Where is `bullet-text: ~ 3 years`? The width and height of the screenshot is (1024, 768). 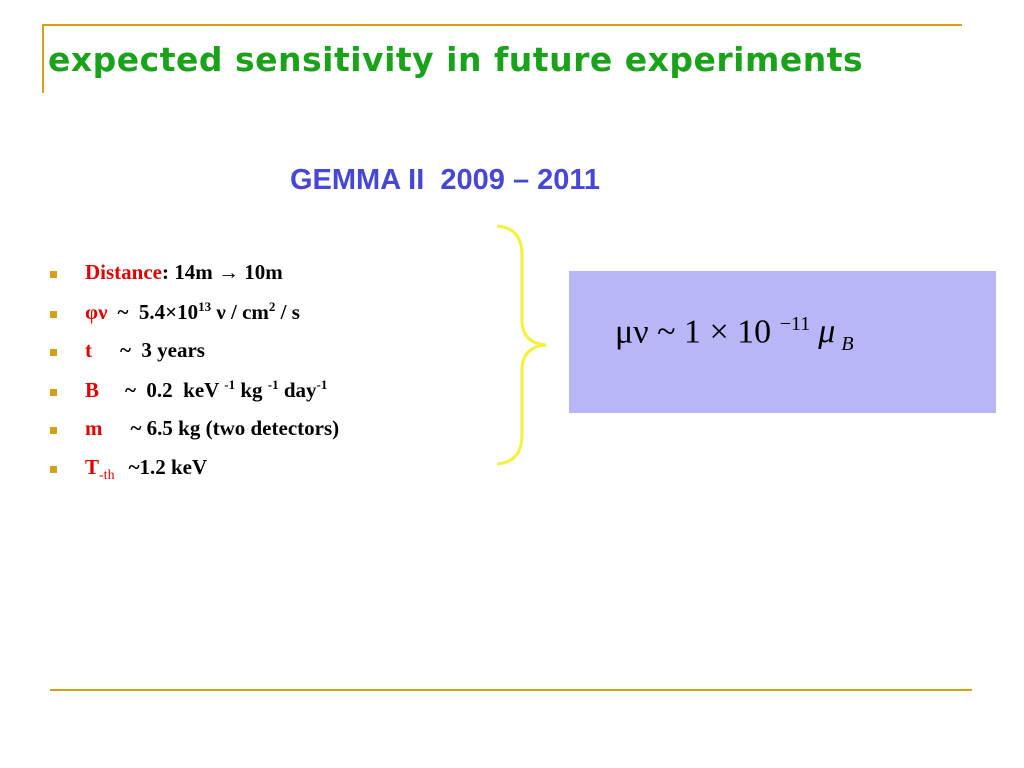 bullet-text: ~ 3 years is located at coordinates (162, 350).